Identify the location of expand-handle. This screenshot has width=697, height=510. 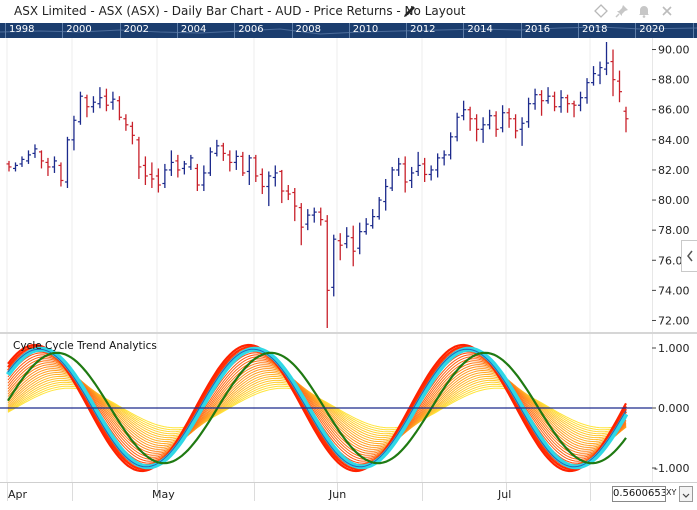
(689, 256).